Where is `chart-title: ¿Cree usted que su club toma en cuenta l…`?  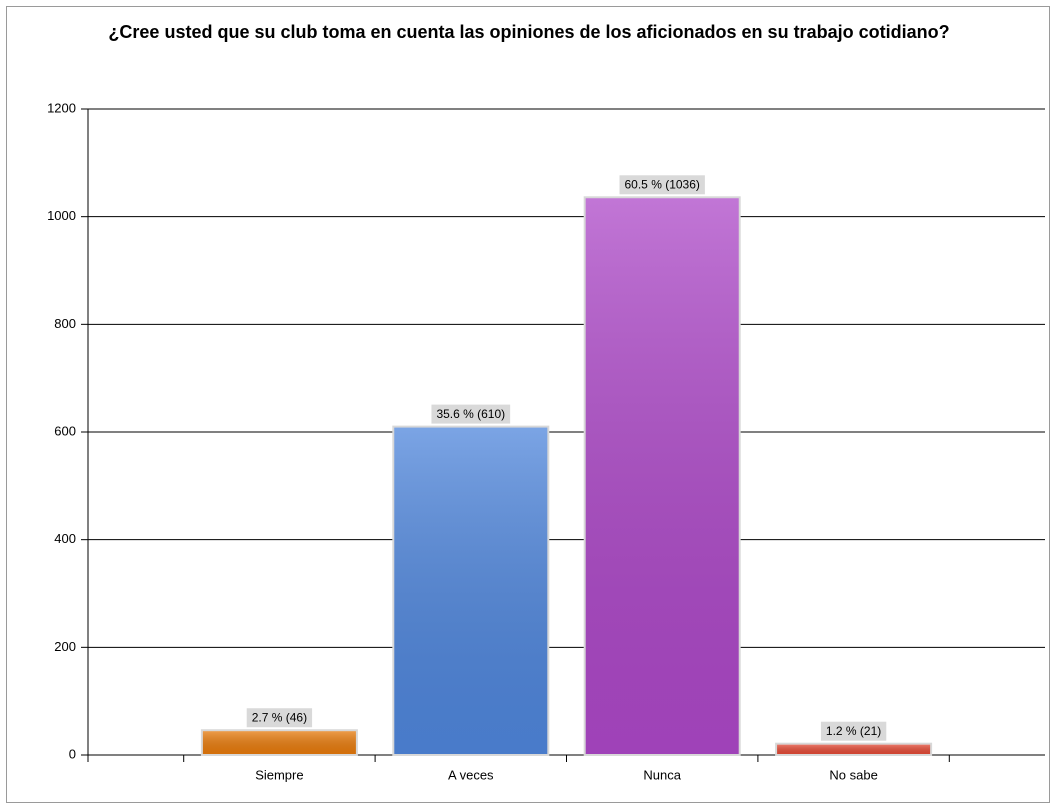 chart-title: ¿Cree usted que su club toma en cuenta l… is located at coordinates (529, 32).